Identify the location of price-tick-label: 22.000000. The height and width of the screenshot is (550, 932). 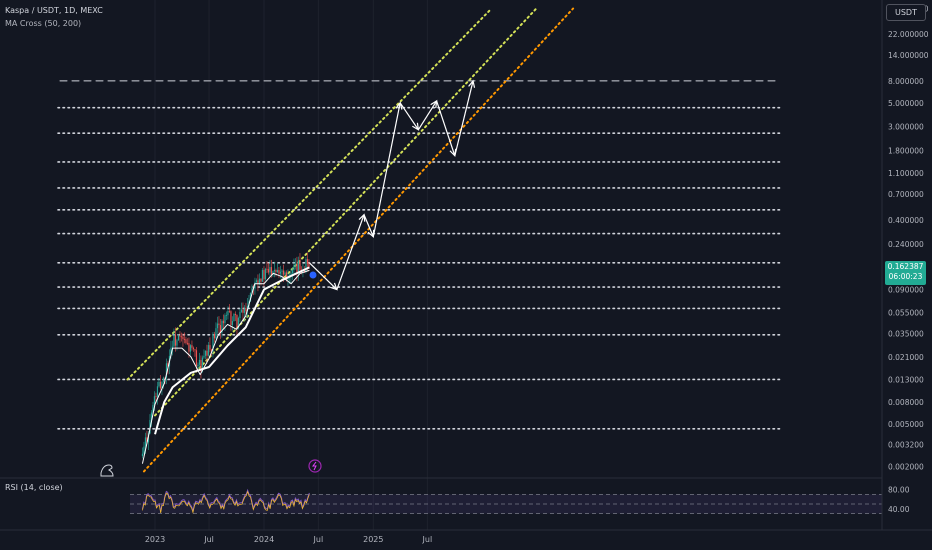
(908, 34).